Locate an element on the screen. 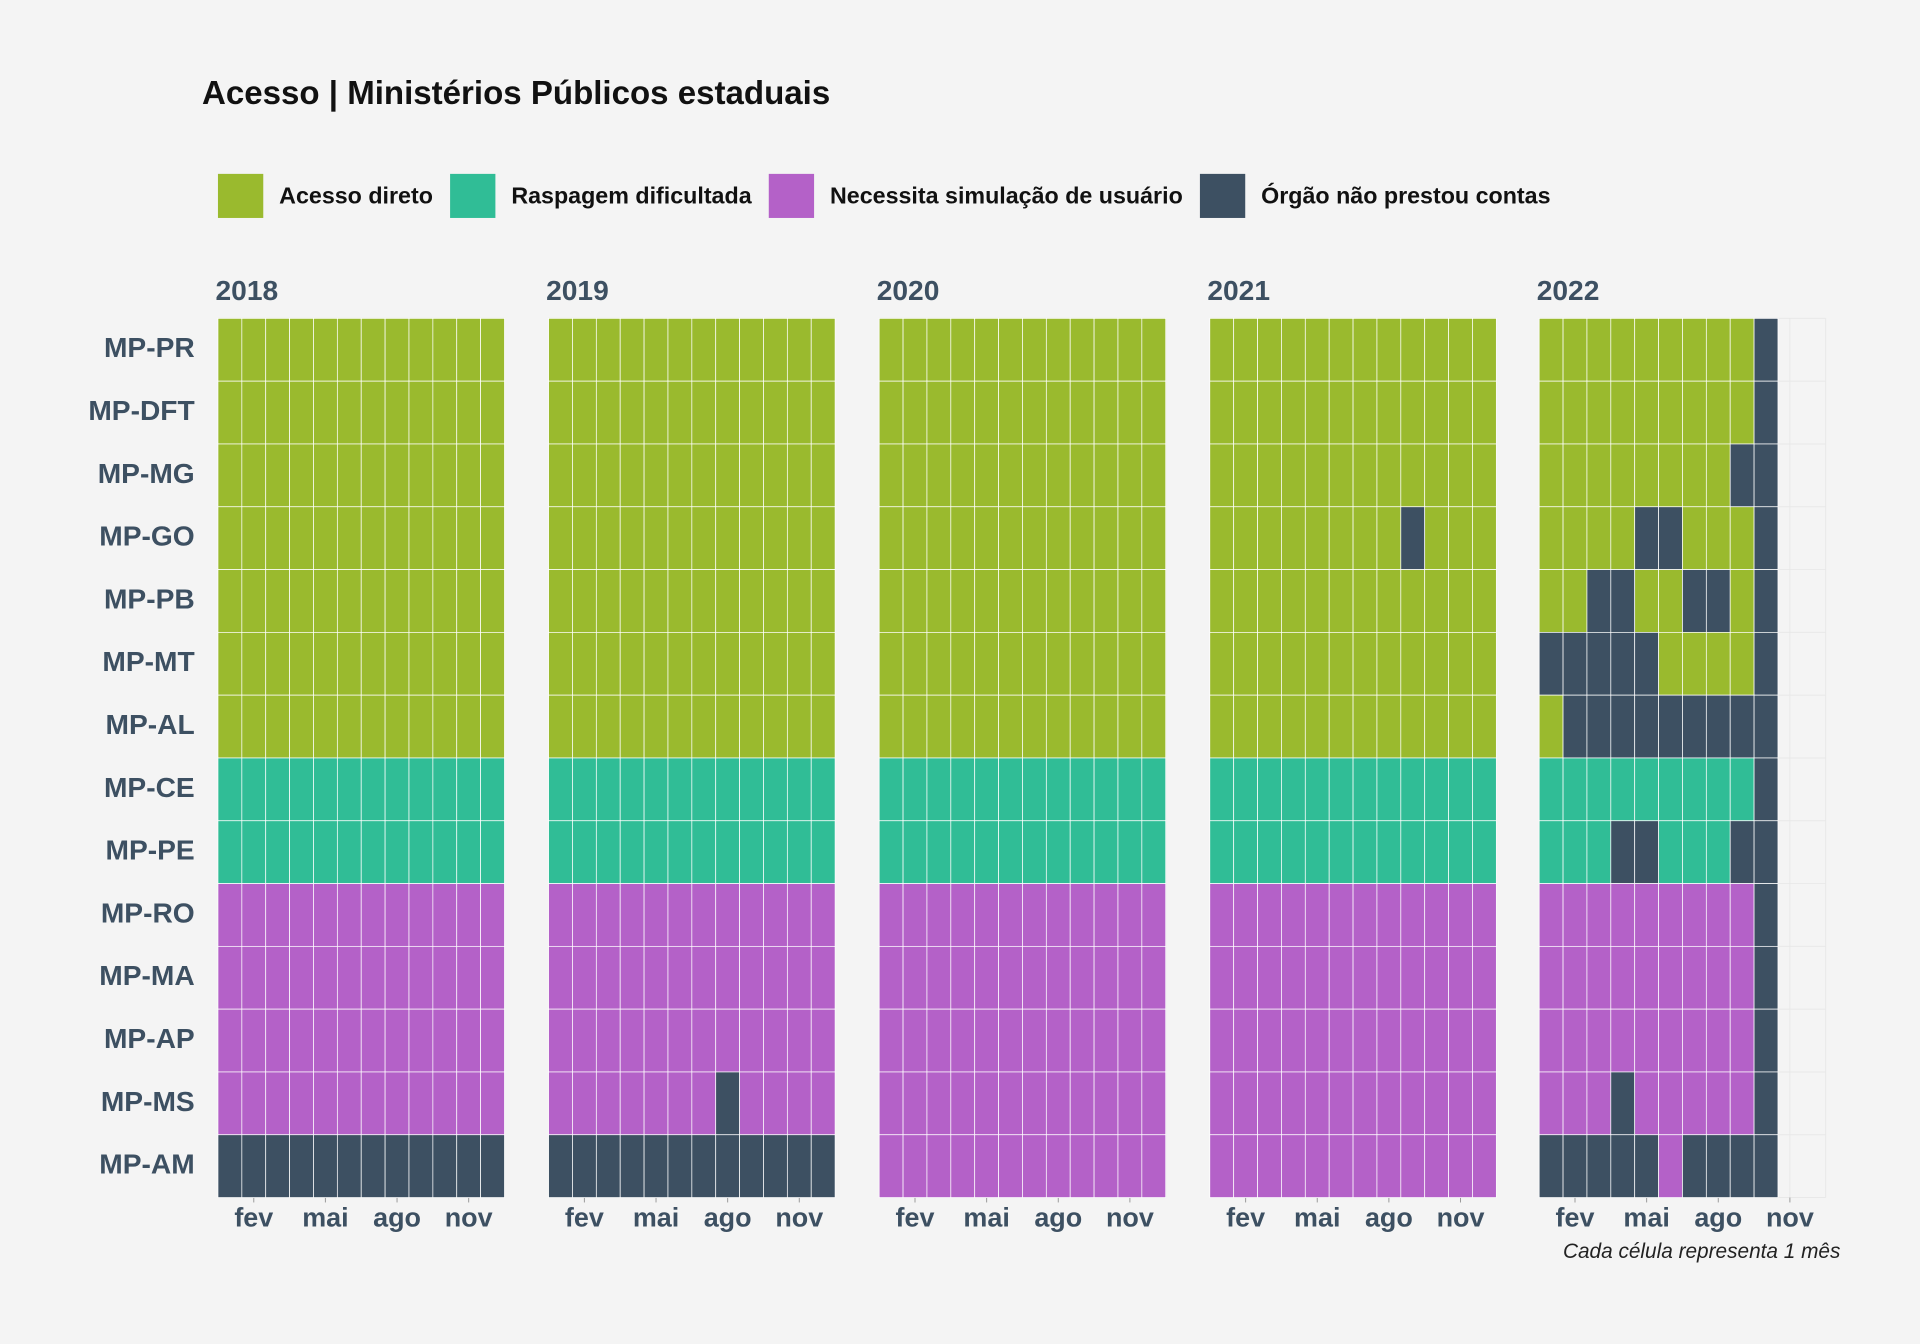 Image resolution: width=1920 pixels, height=1344 pixels. row-label: MP-GO is located at coordinates (146, 536).